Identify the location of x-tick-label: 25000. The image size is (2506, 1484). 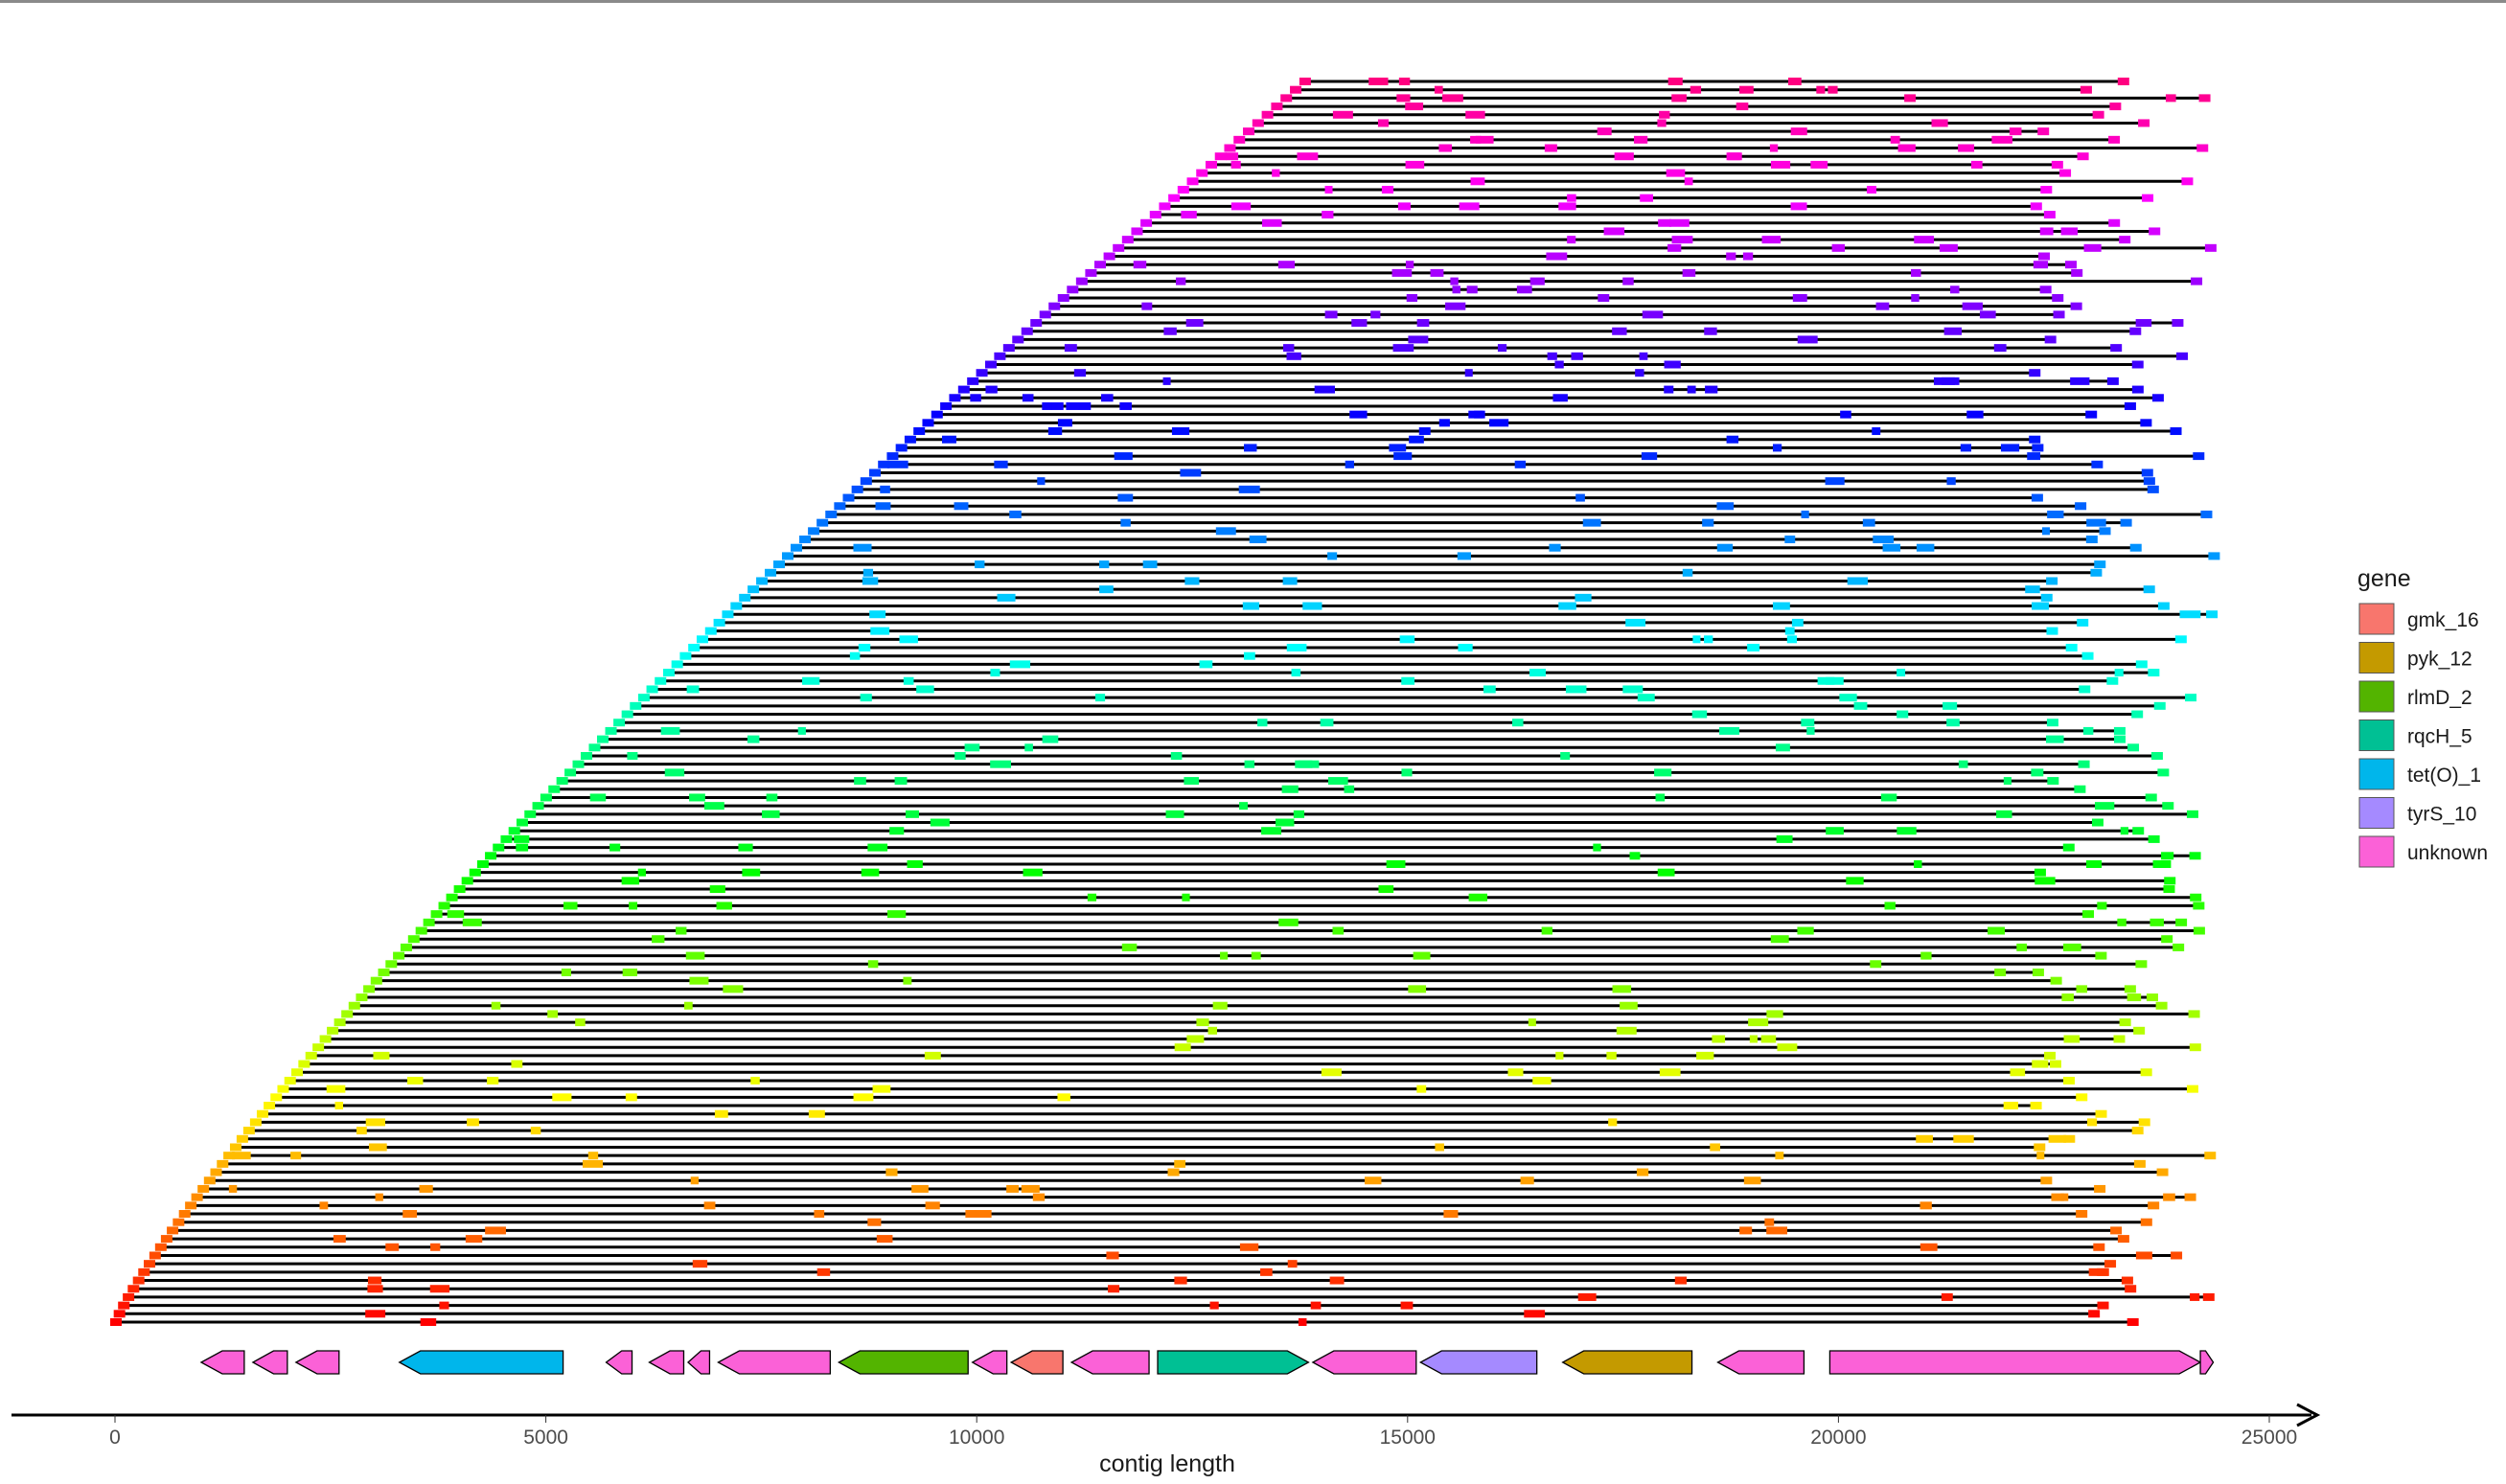
(2269, 1438).